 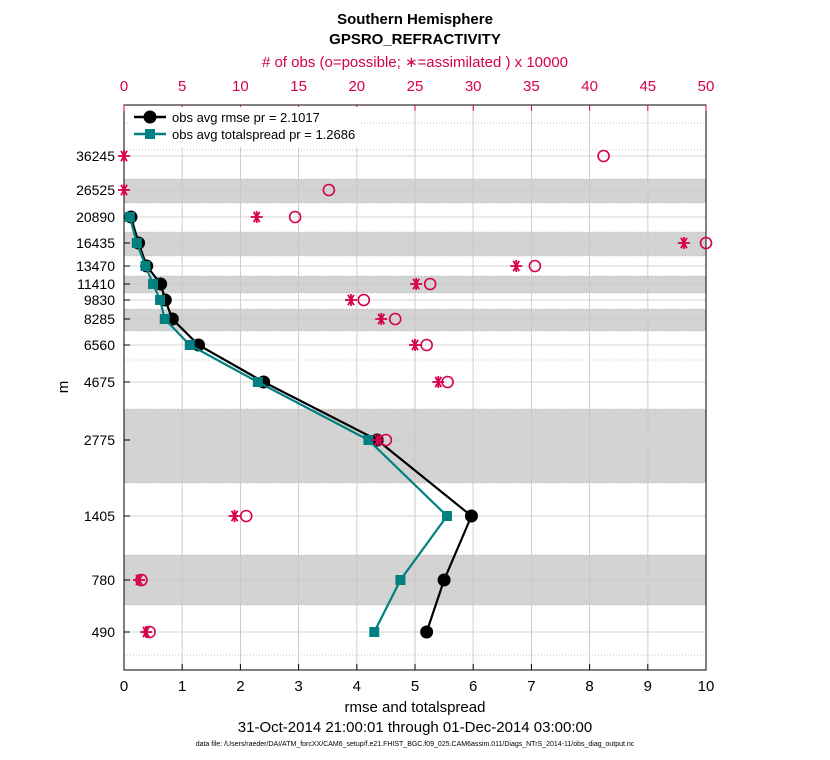 I want to click on top-tick-label: 45, so click(x=647, y=86).